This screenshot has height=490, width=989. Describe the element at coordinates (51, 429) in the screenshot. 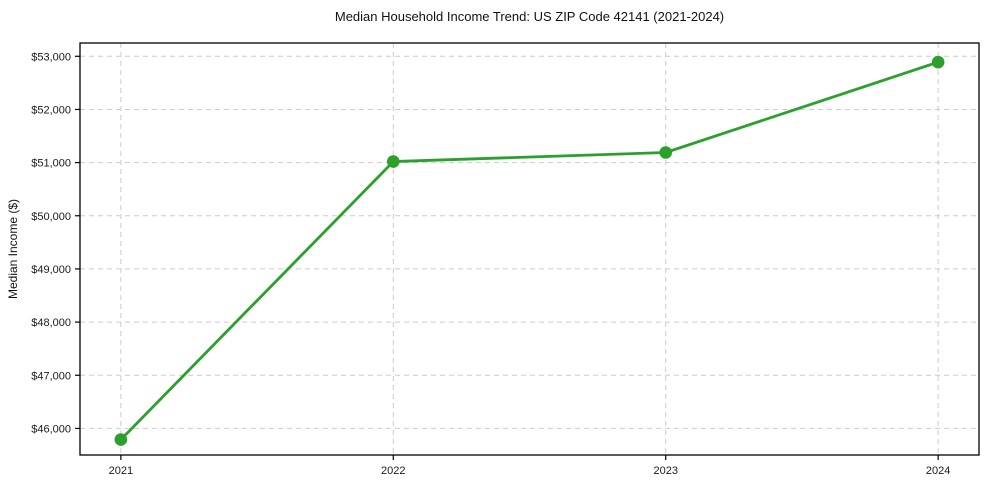

I see `y-tick-label: $46,000` at that location.